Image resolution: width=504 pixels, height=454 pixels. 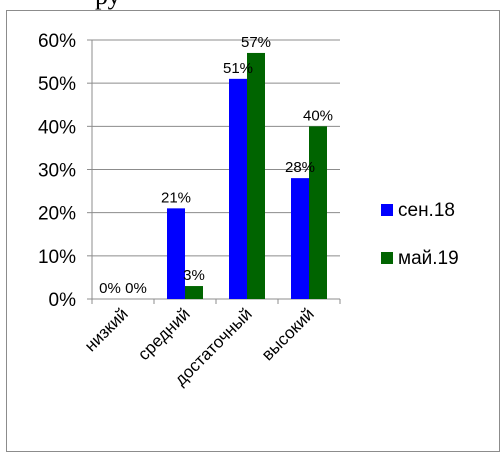 What do you see at coordinates (106, 329) in the screenshot?
I see `x-tick-label: низкий` at bounding box center [106, 329].